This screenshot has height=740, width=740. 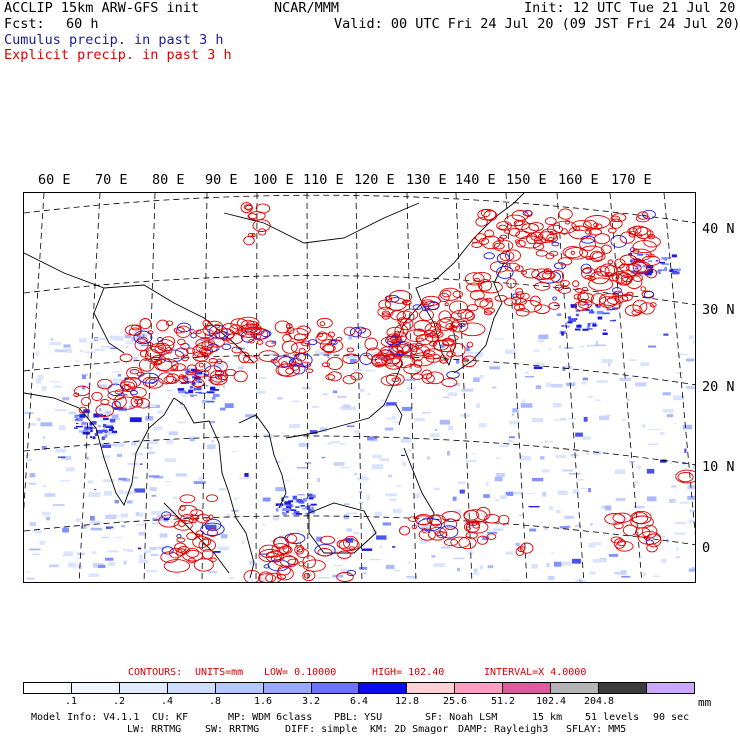 I want to click on colorbar-label: .1, so click(x=71, y=701).